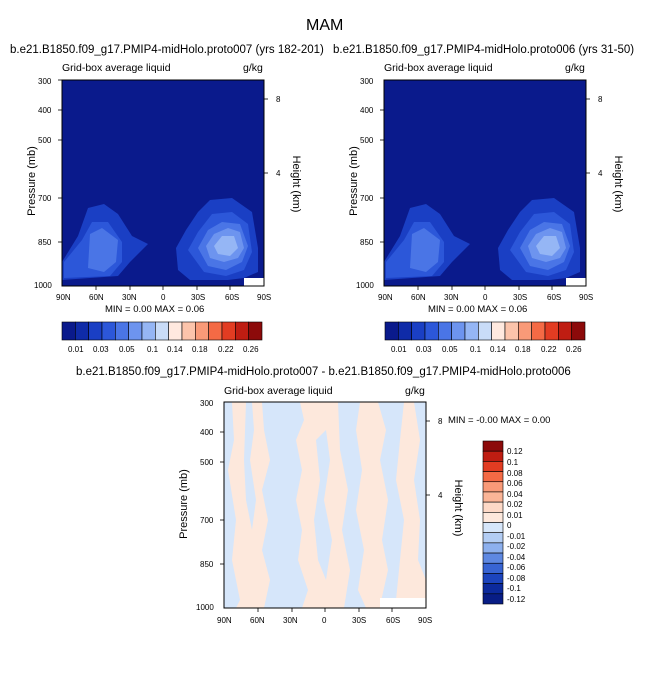 This screenshot has width=671, height=692. What do you see at coordinates (418, 297) in the screenshot?
I see `panel2-xtick: 60N` at bounding box center [418, 297].